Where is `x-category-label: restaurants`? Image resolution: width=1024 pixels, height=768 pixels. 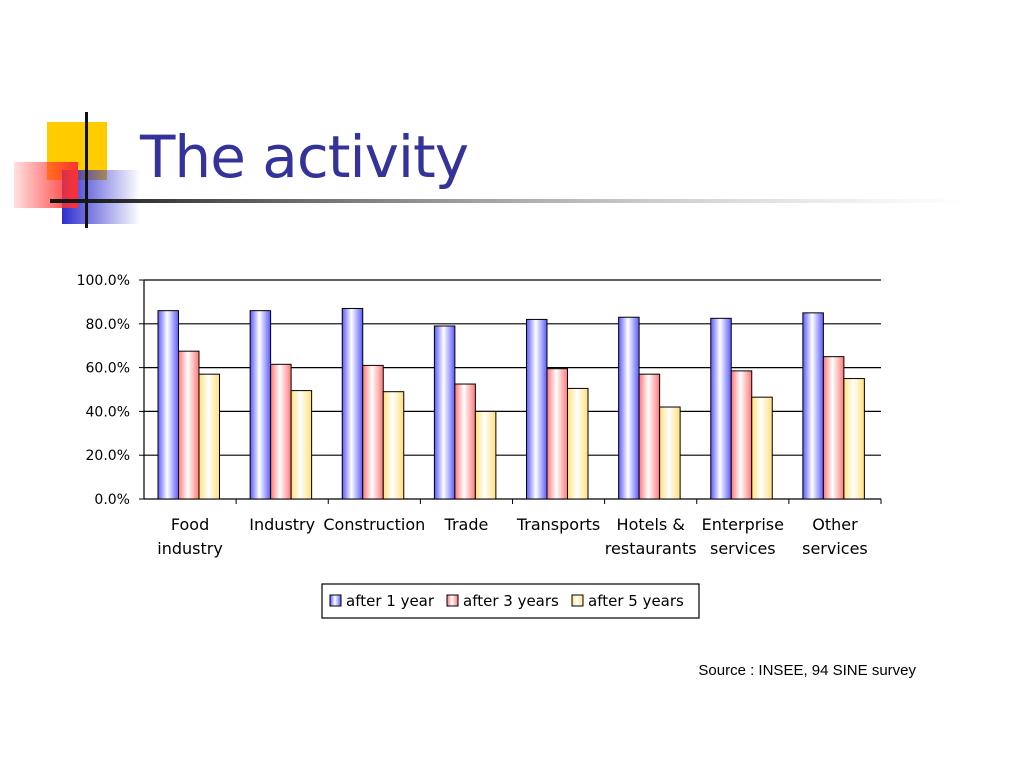
x-category-label: restaurants is located at coordinates (651, 548).